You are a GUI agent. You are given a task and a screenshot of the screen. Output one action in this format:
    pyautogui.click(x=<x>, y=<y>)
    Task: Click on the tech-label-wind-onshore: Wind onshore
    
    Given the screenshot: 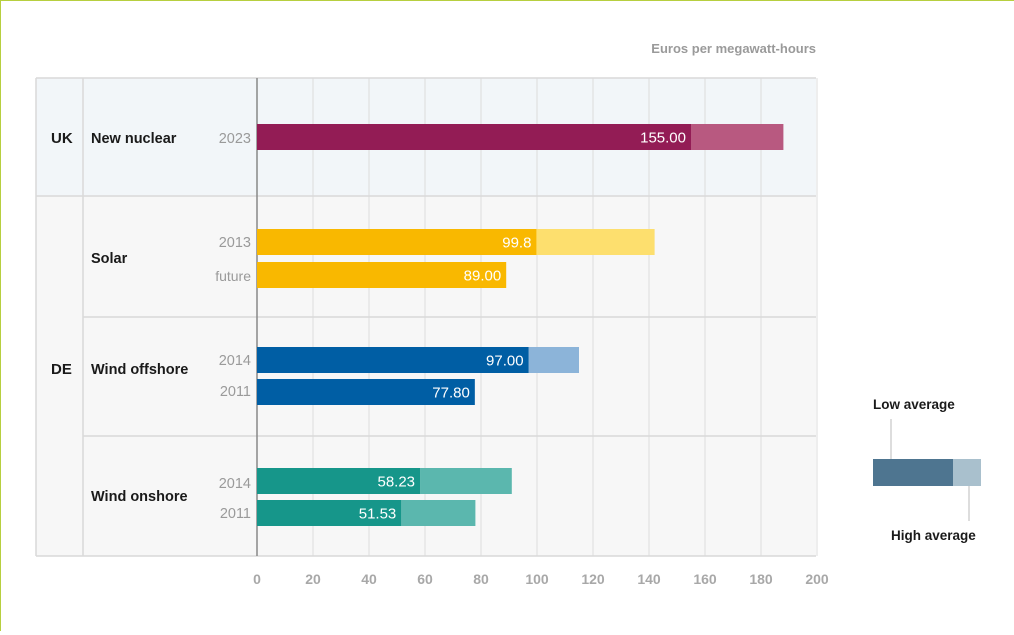 What is the action you would take?
    pyautogui.click(x=139, y=497)
    